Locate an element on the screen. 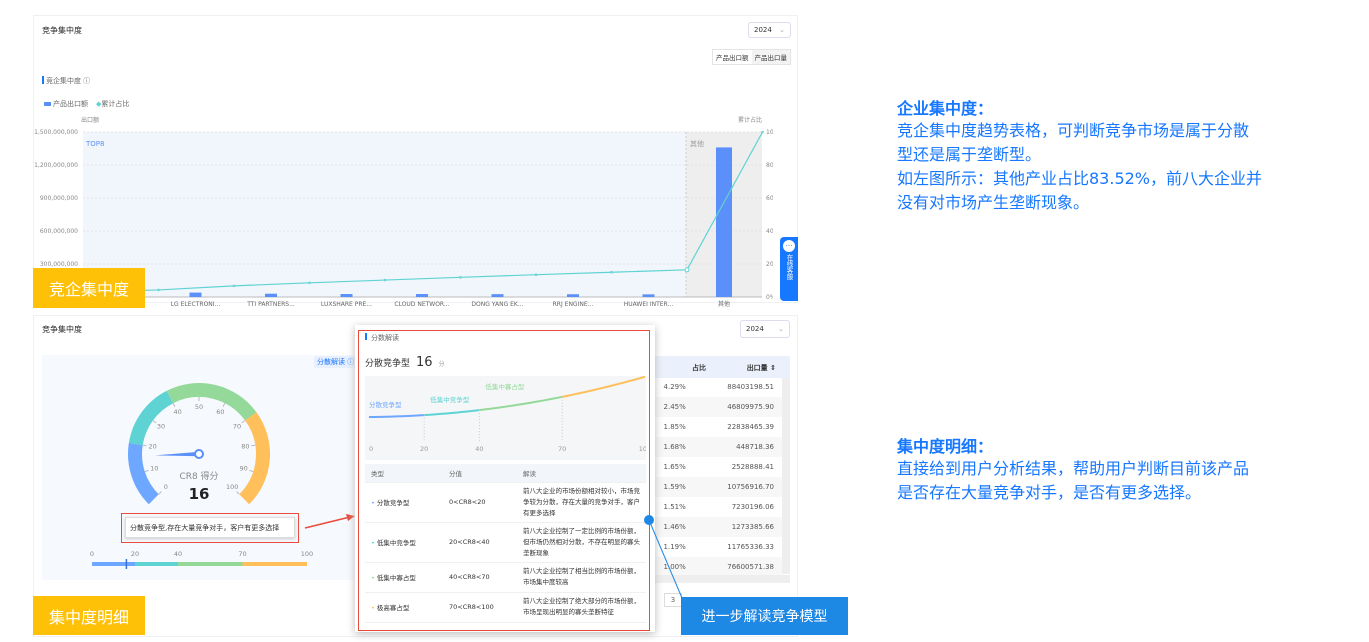 The width and height of the screenshot is (1369, 642). note-heading: 集中度明细： is located at coordinates (945, 446).